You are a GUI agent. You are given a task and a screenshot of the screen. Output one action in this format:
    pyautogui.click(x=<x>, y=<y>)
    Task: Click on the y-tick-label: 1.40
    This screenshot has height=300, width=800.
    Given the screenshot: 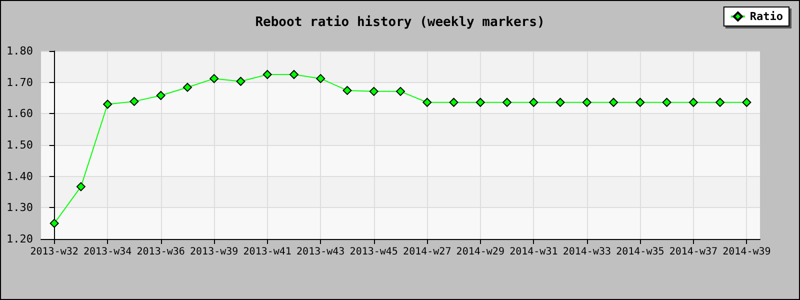 What is the action you would take?
    pyautogui.click(x=19, y=176)
    